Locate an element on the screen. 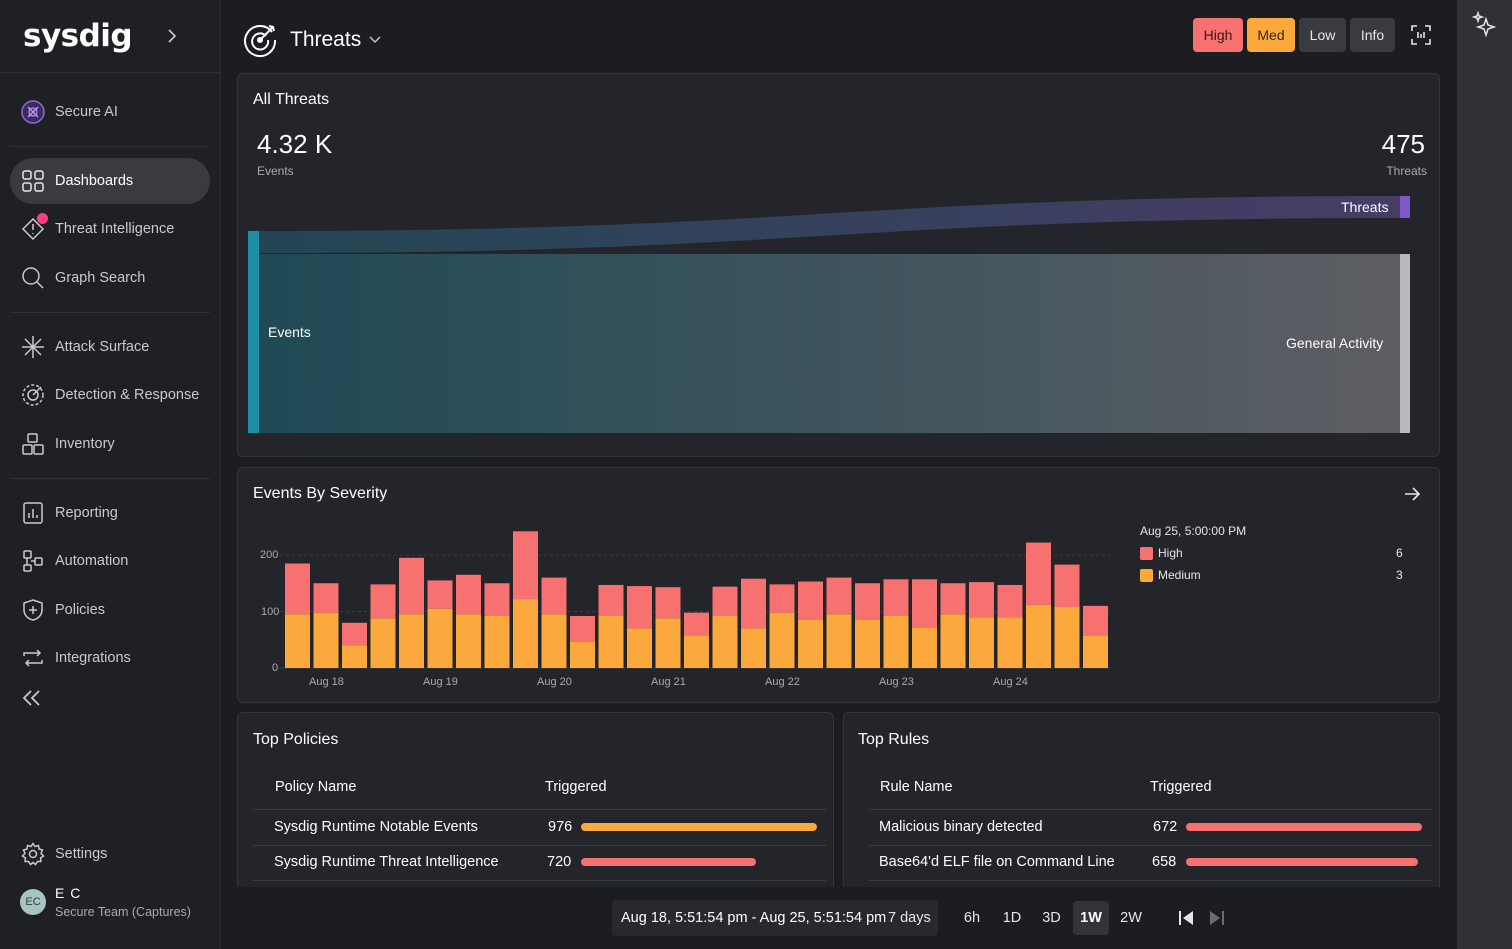  sidebar-item-threat-intelligence: Threat Intelligence is located at coordinates (110, 229).